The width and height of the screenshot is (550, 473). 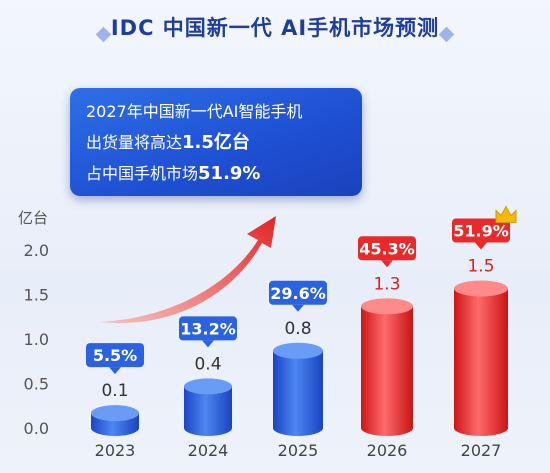 I want to click on bar-value-label: 1.3, so click(x=386, y=284).